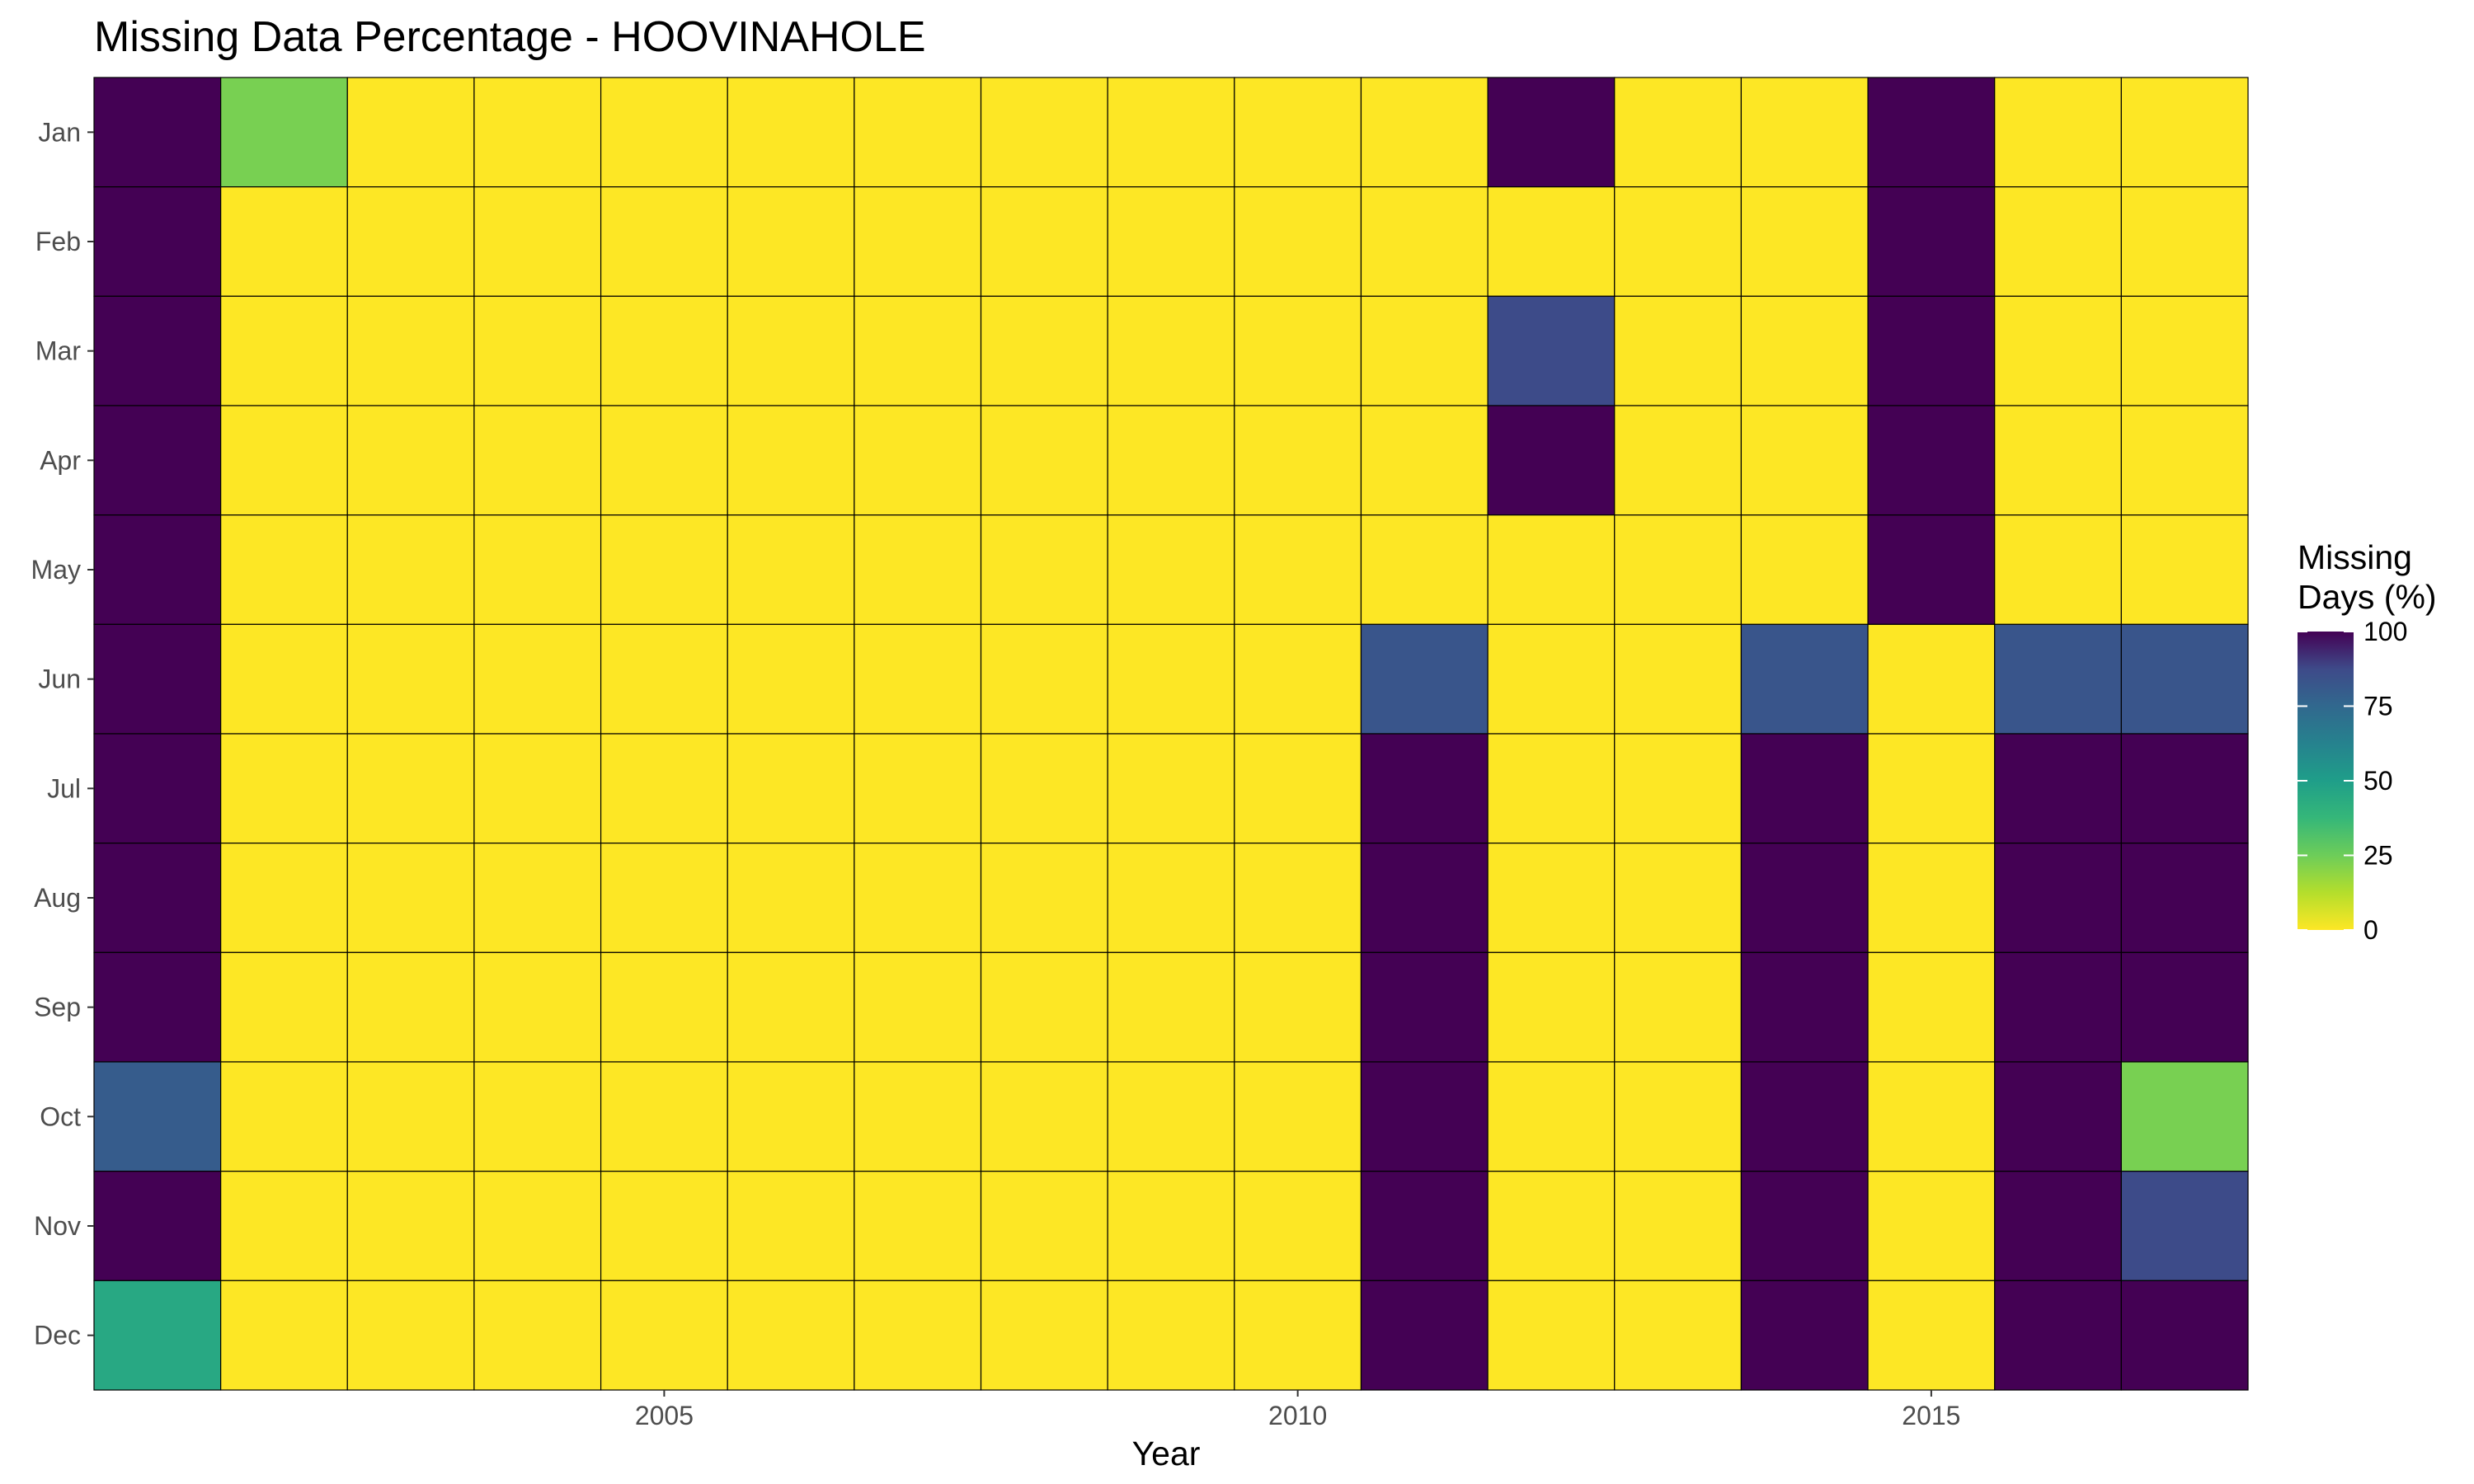  What do you see at coordinates (1931, 1415) in the screenshot?
I see `x-tick-label: 2015` at bounding box center [1931, 1415].